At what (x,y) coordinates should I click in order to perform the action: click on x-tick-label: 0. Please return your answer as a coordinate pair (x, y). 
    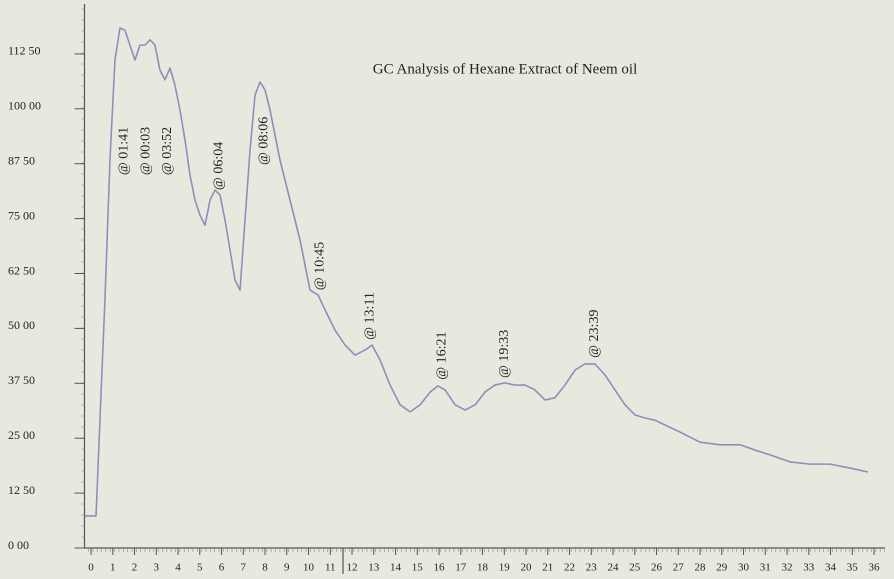
    Looking at the image, I should click on (91, 568).